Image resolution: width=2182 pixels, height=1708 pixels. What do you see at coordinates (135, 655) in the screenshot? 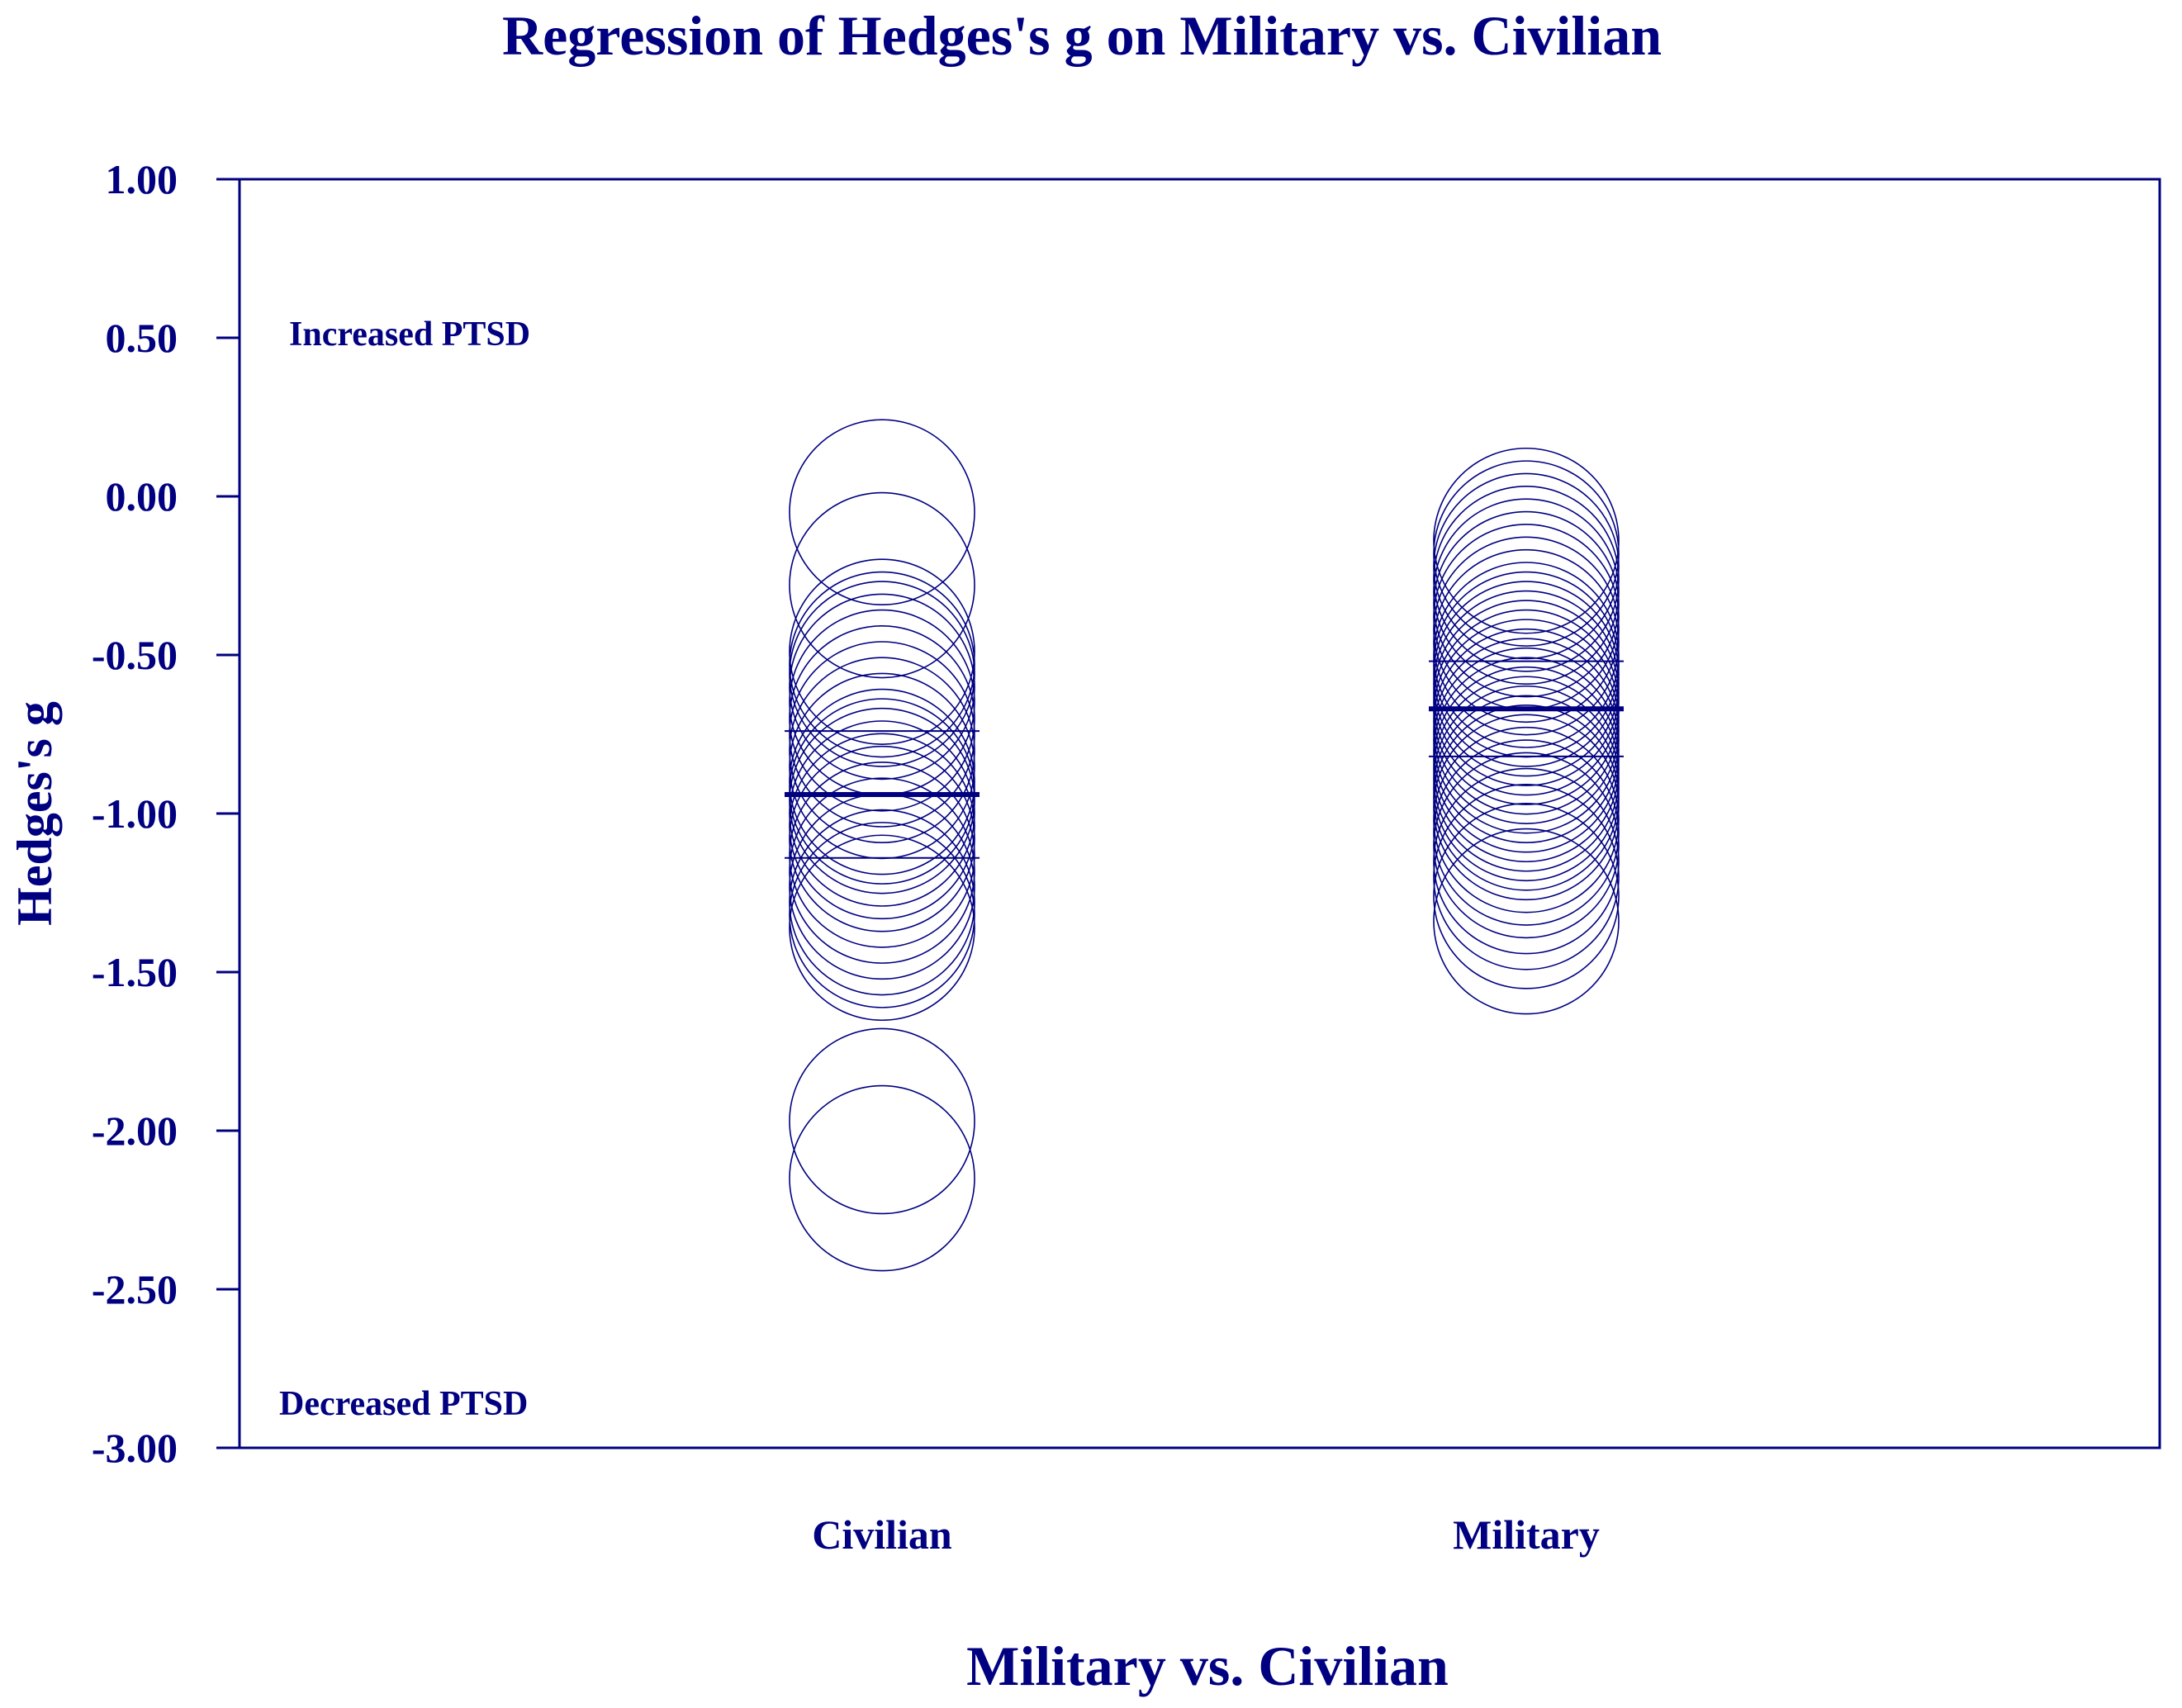
I see `y-tick-label: -0.50` at bounding box center [135, 655].